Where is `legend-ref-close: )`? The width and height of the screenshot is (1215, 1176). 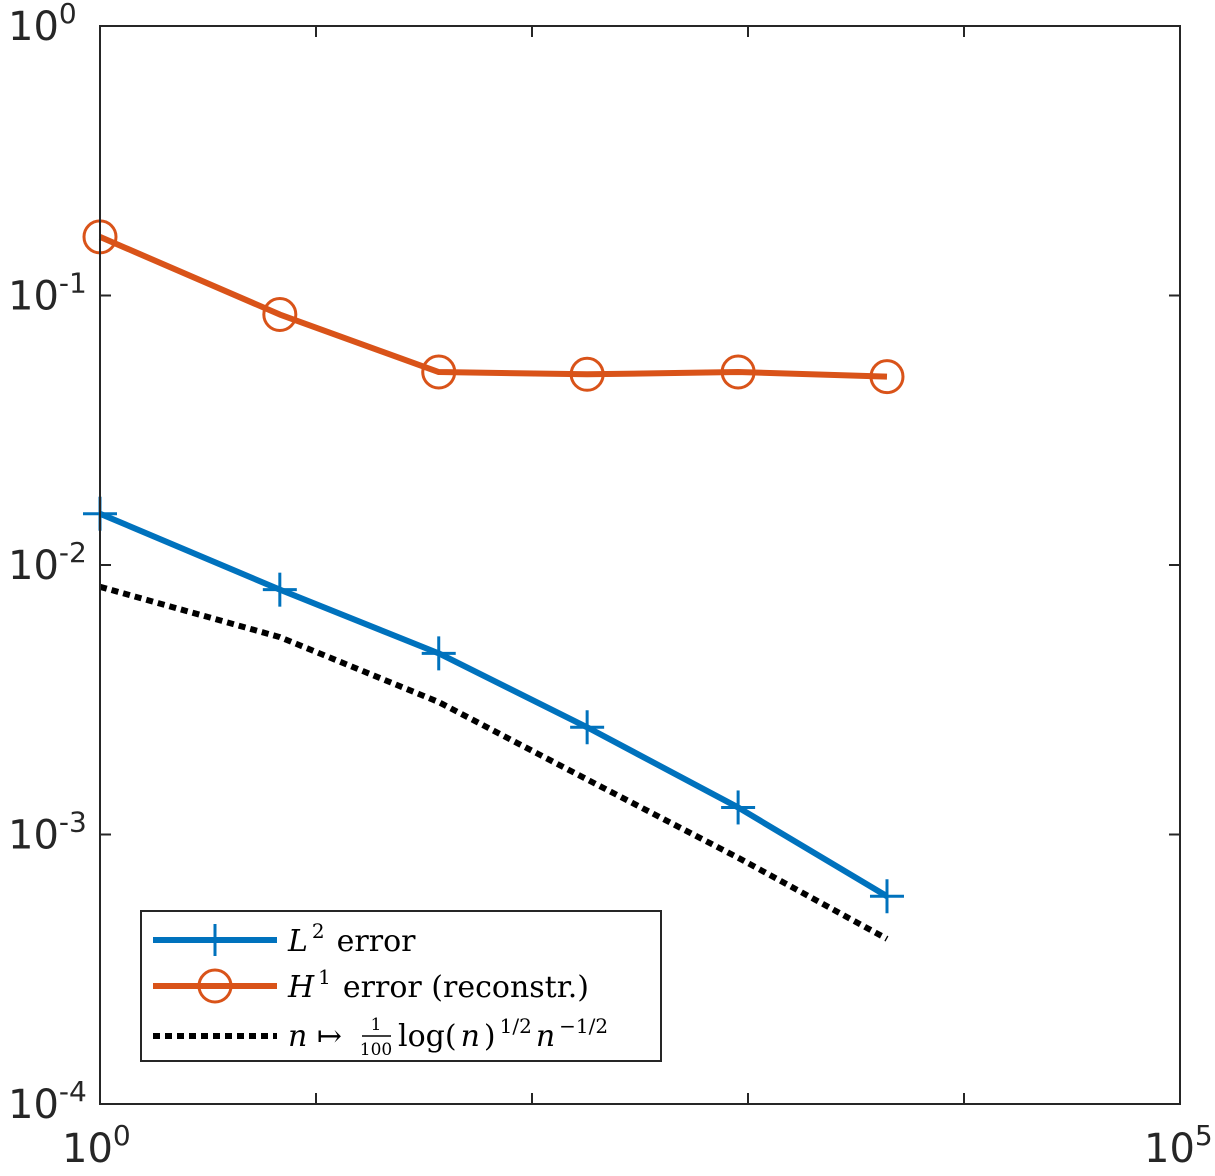 legend-ref-close: ) is located at coordinates (490, 1036).